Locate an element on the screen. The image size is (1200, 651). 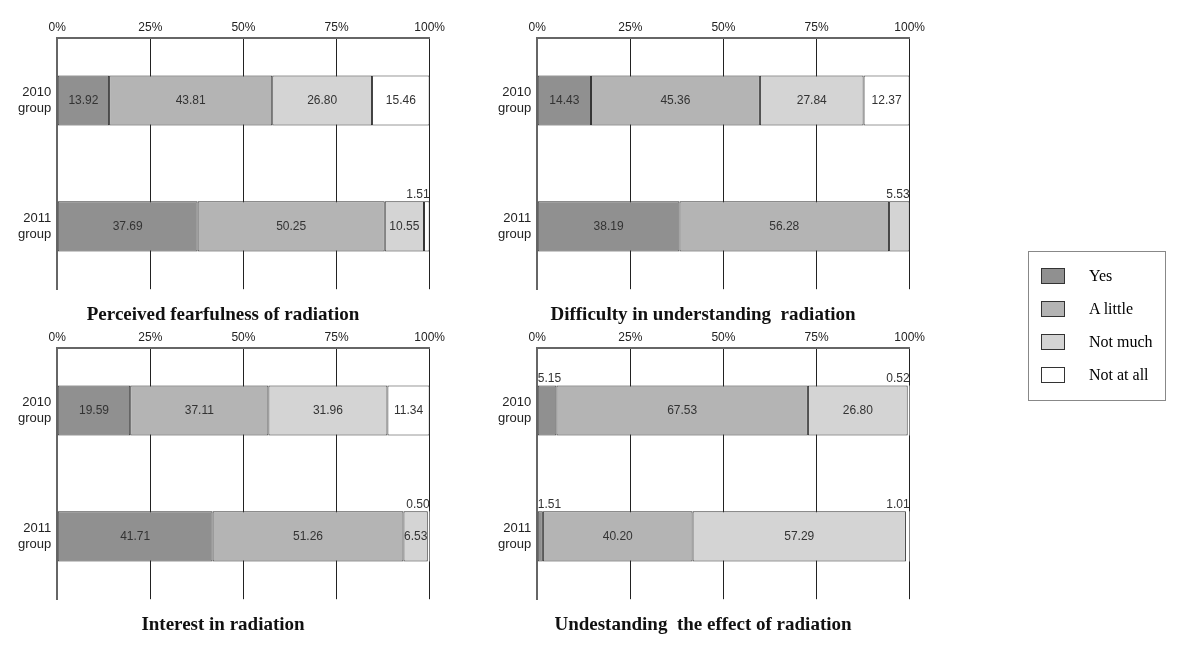
legend-label: Not much is located at coordinates (1121, 342).